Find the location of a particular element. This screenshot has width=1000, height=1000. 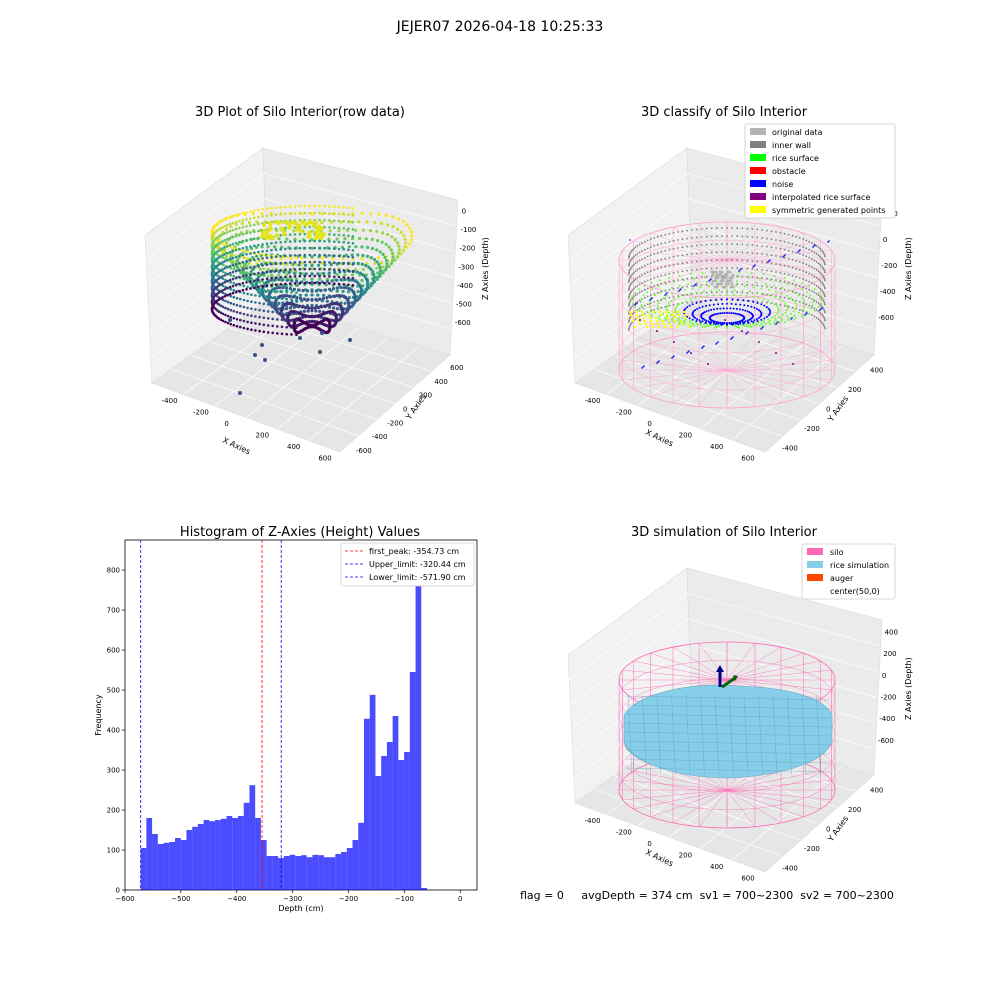

y-tick-label: 600 is located at coordinates (113, 651).